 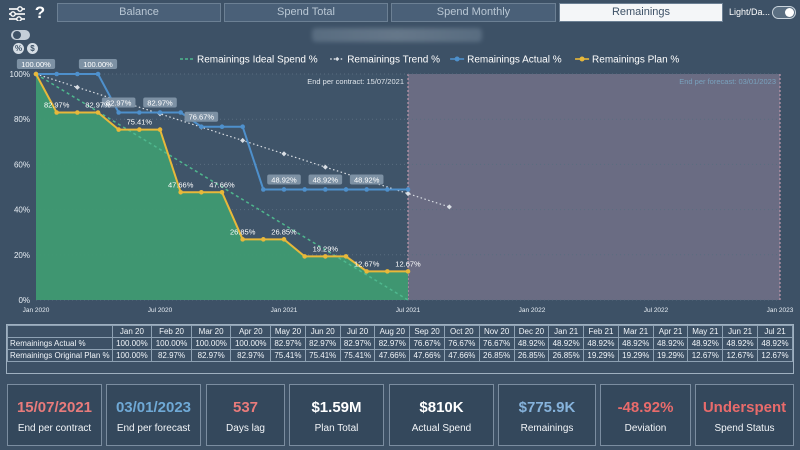 What do you see at coordinates (251, 331) in the screenshot?
I see `table-column-header: Apr 20` at bounding box center [251, 331].